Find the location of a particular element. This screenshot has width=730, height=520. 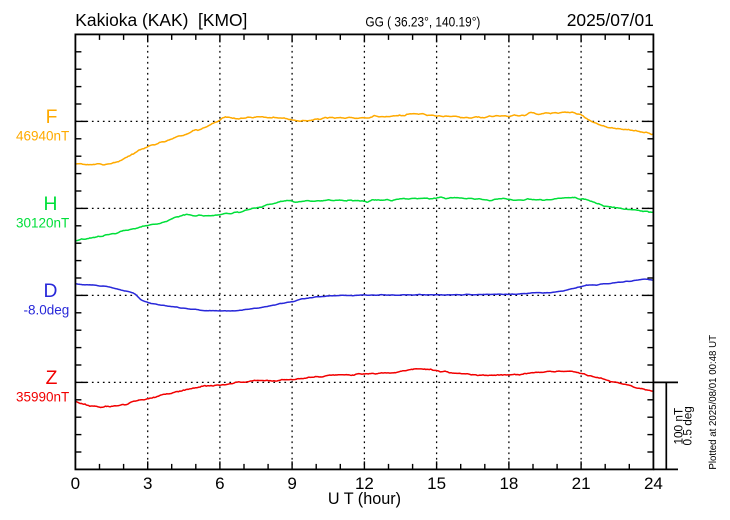

svg-text: 6 is located at coordinates (219, 483).